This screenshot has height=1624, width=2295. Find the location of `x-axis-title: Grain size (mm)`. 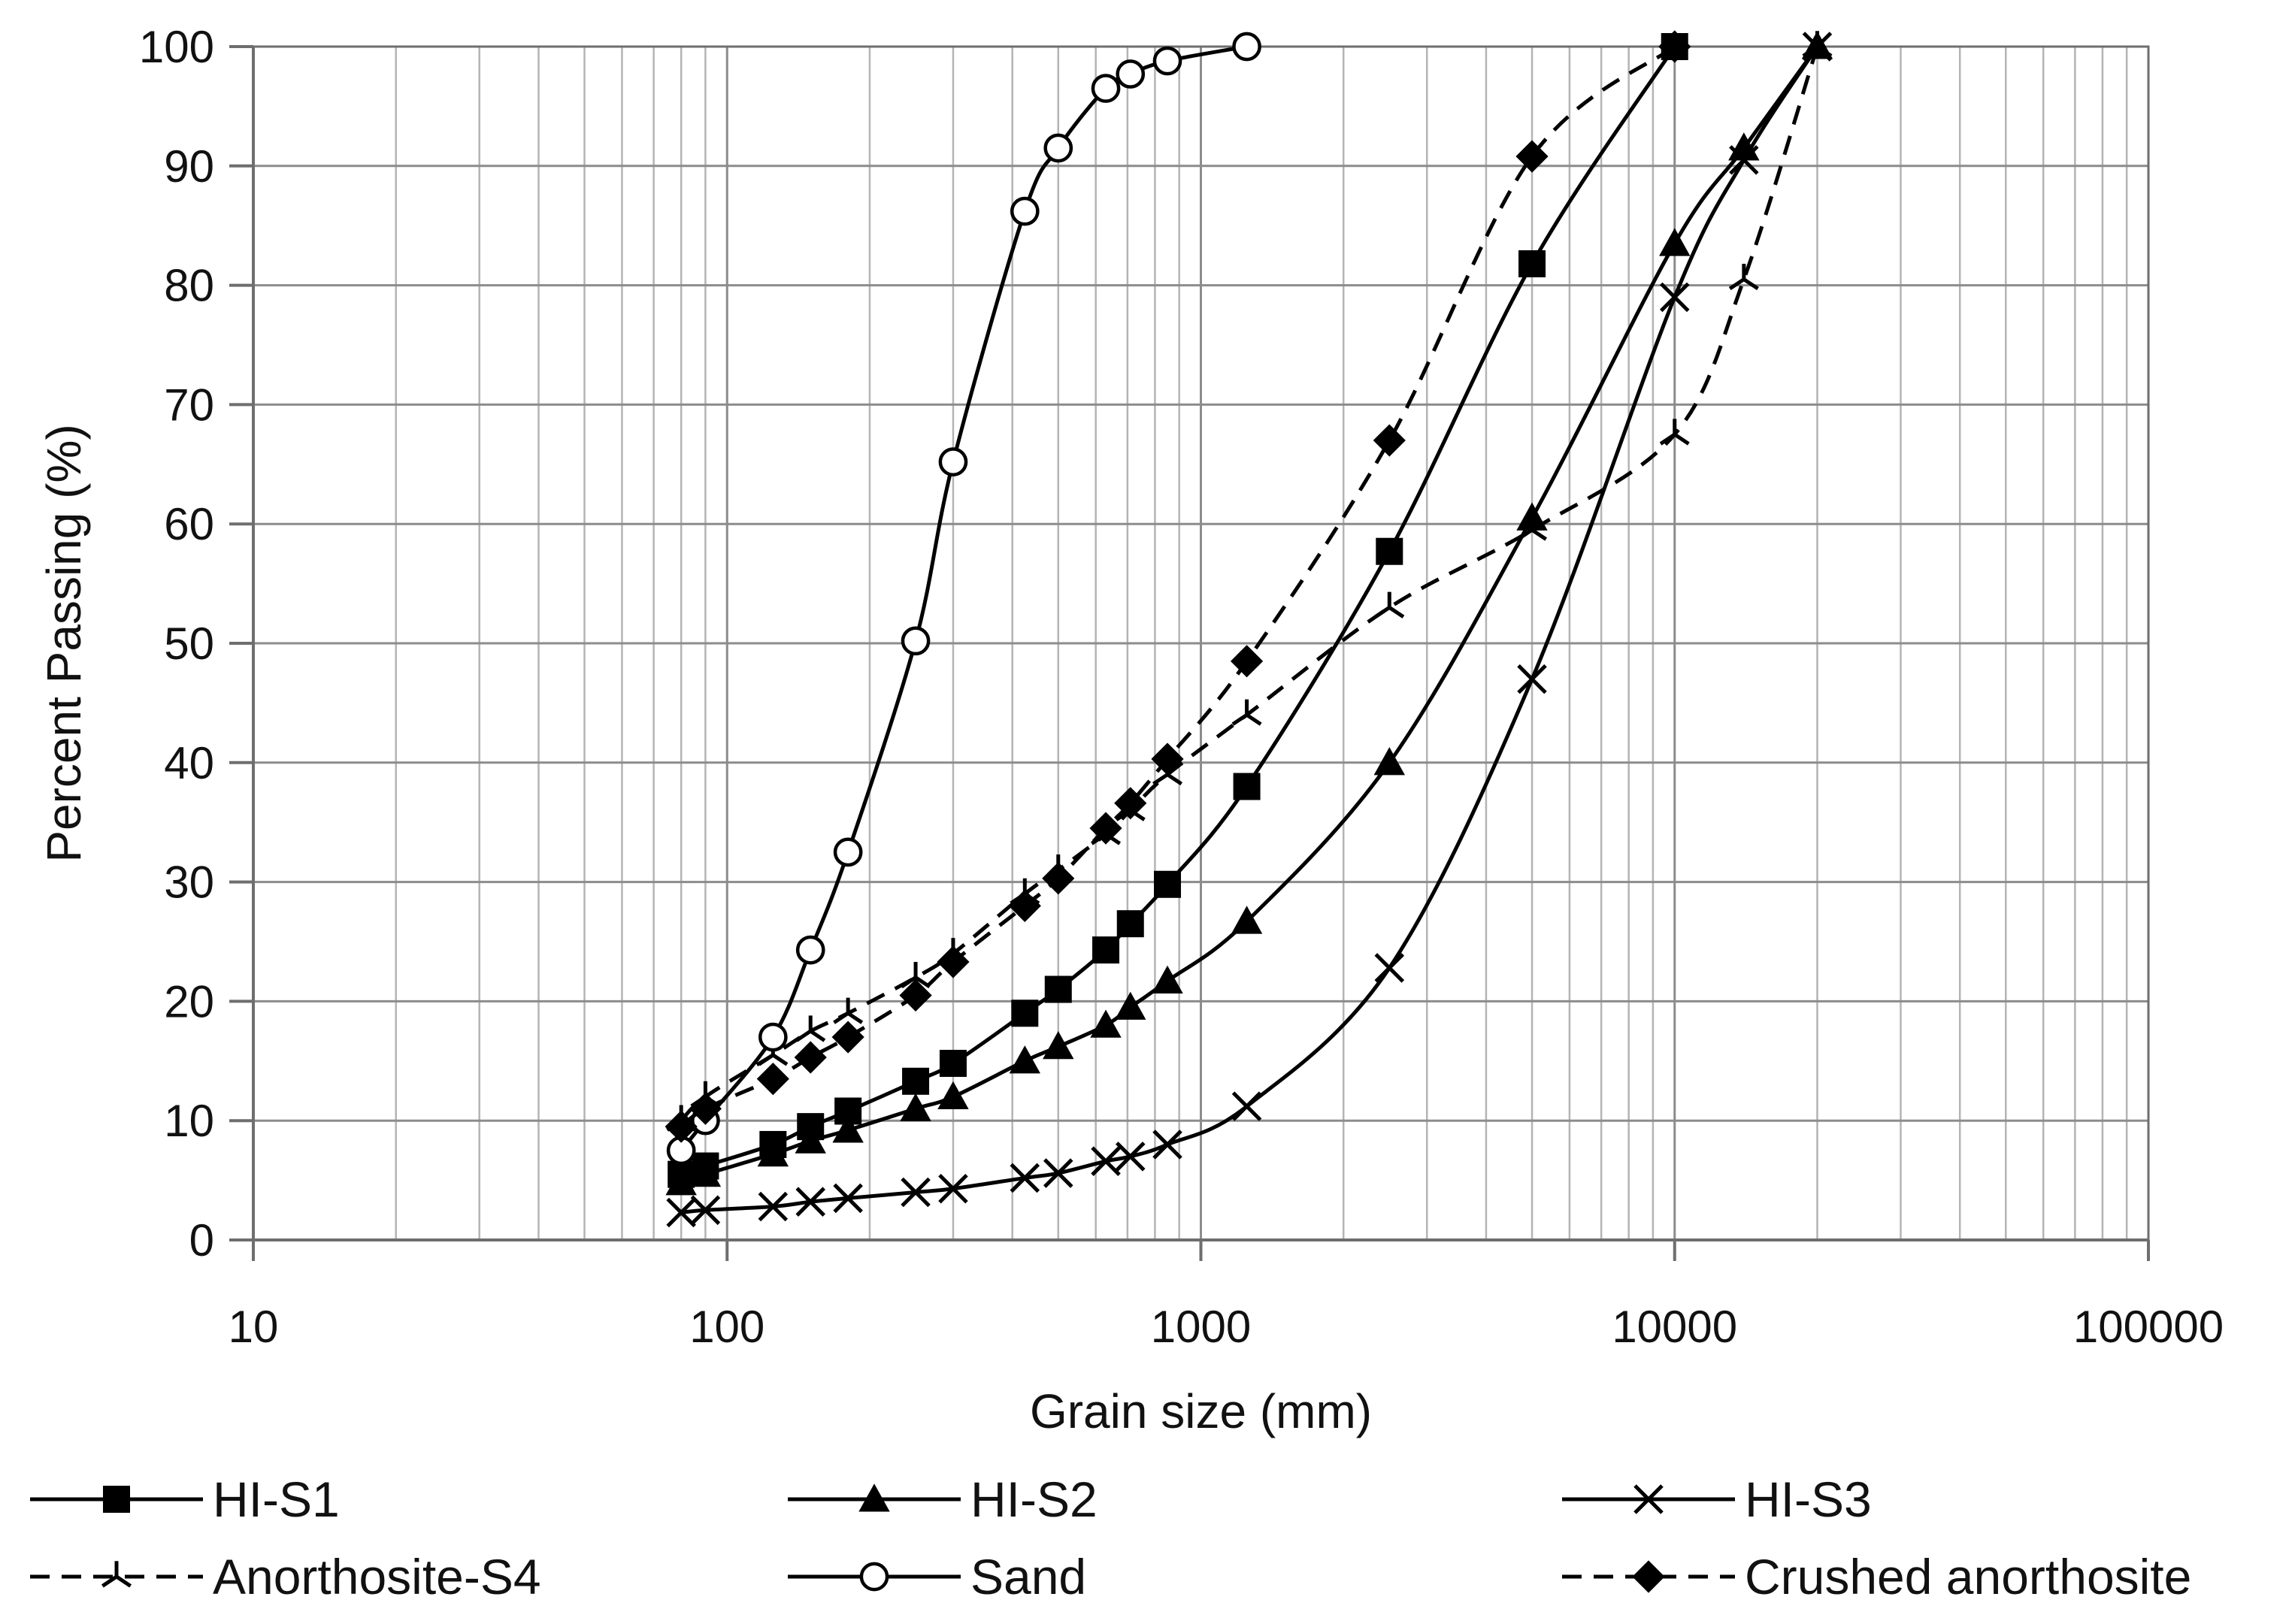

x-axis-title: Grain size (mm) is located at coordinates (1201, 1411).